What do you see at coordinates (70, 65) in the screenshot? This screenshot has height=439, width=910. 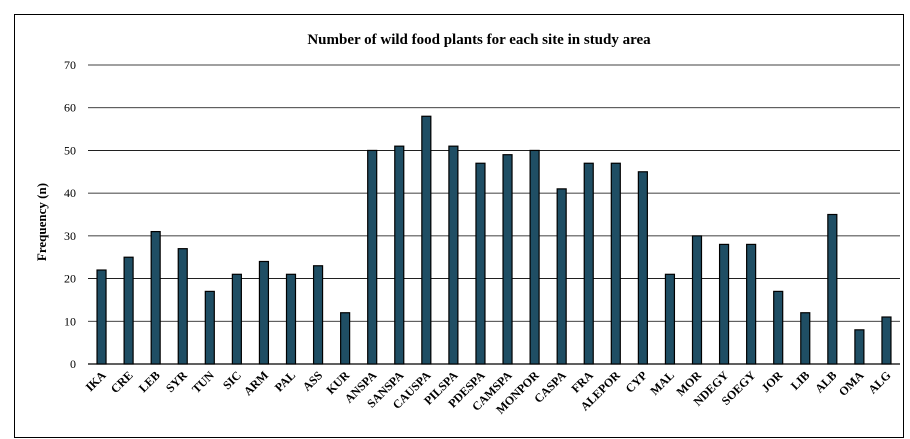 I see `y-tick-label: 70` at bounding box center [70, 65].